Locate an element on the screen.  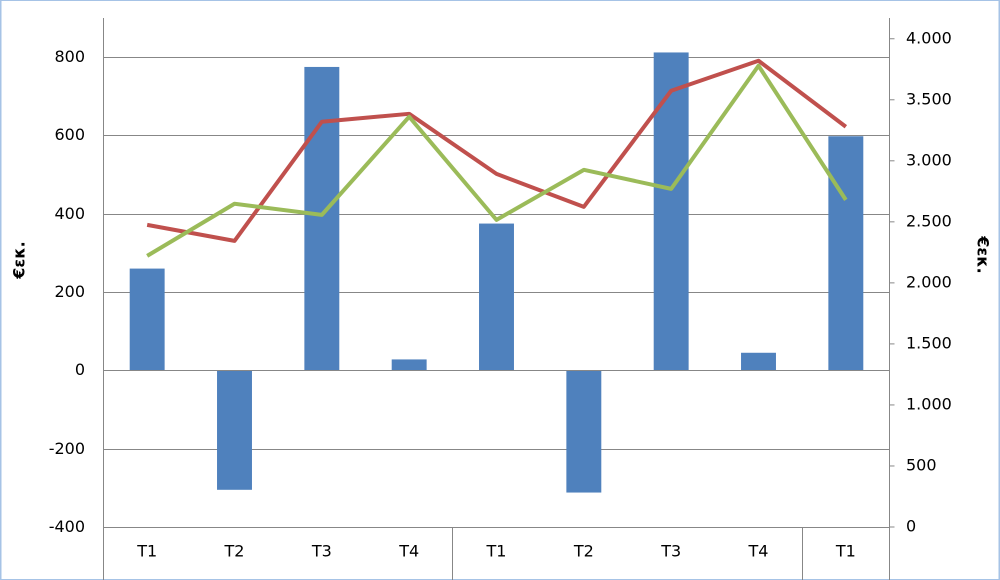
y2-tick-label: 1.000 is located at coordinates (929, 403).